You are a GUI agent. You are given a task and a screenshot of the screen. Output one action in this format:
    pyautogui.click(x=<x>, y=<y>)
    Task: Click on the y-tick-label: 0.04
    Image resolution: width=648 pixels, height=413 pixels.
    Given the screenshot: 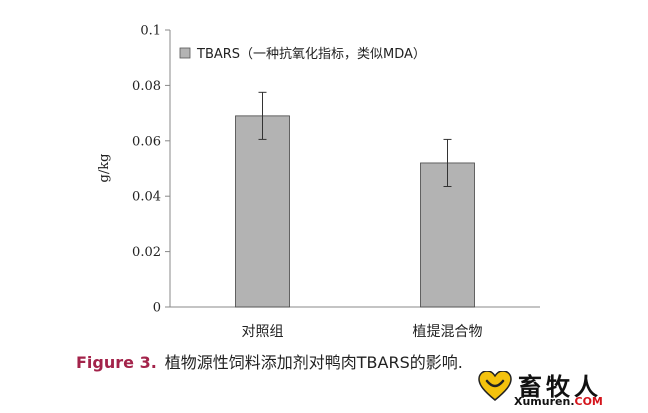 What is the action you would take?
    pyautogui.click(x=146, y=197)
    